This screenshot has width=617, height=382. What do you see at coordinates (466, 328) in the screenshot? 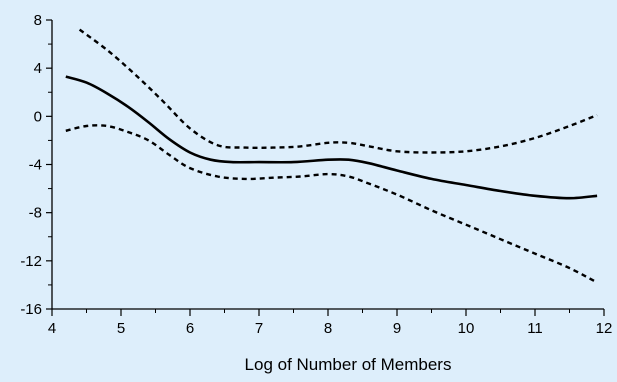
I see `x-tick-label: 10` at bounding box center [466, 328].